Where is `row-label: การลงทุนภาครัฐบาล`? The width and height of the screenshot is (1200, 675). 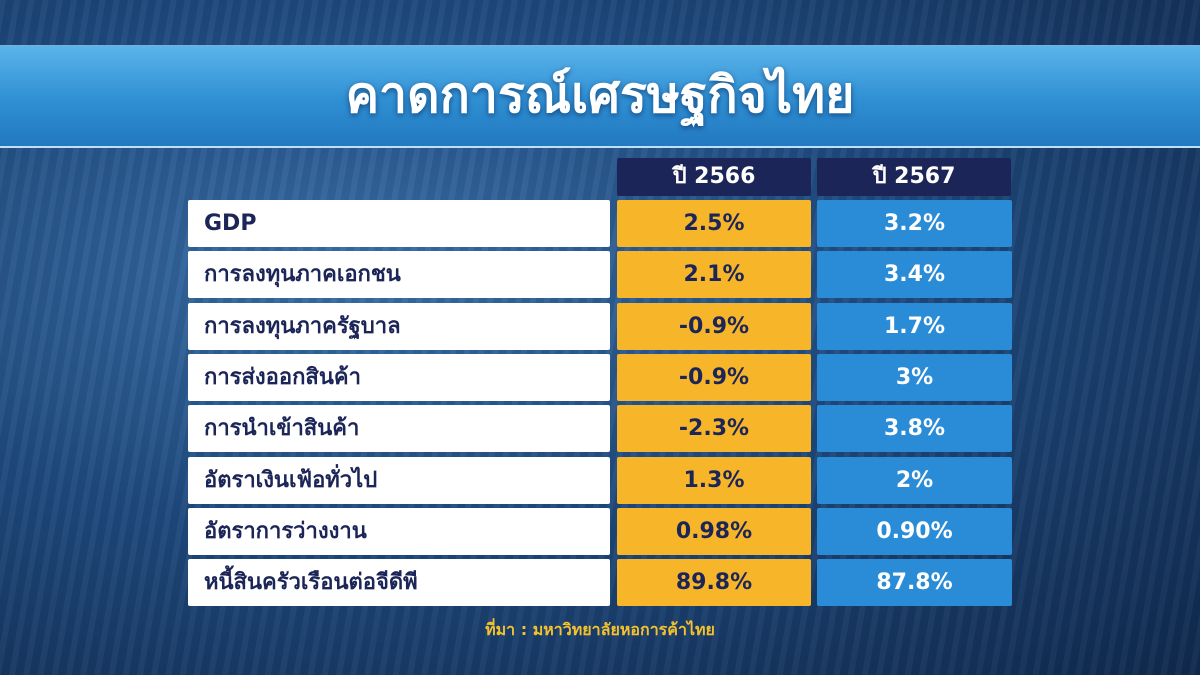 row-label: การลงทุนภาครัฐบาล is located at coordinates (399, 326).